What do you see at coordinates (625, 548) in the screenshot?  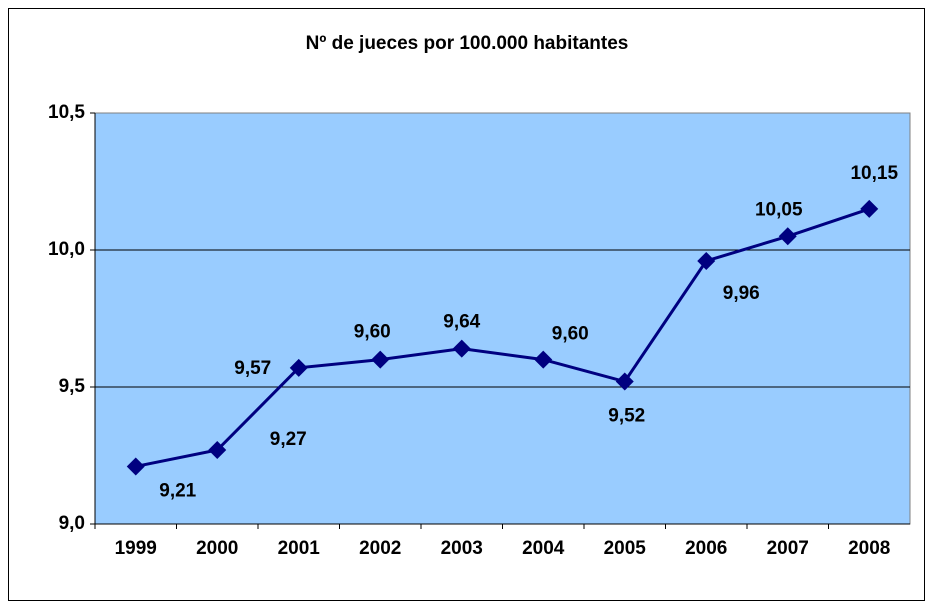 I see `x-tick-label: 2005` at bounding box center [625, 548].